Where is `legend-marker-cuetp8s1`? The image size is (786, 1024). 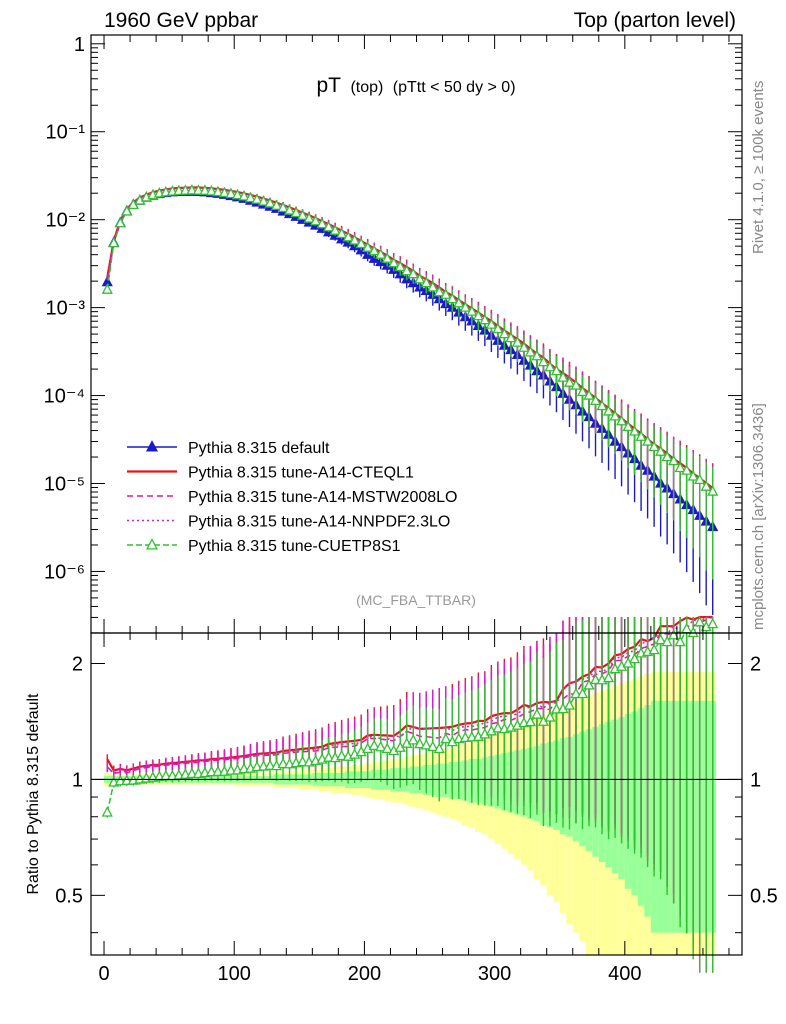 legend-marker-cuetp8s1 is located at coordinates (152, 544).